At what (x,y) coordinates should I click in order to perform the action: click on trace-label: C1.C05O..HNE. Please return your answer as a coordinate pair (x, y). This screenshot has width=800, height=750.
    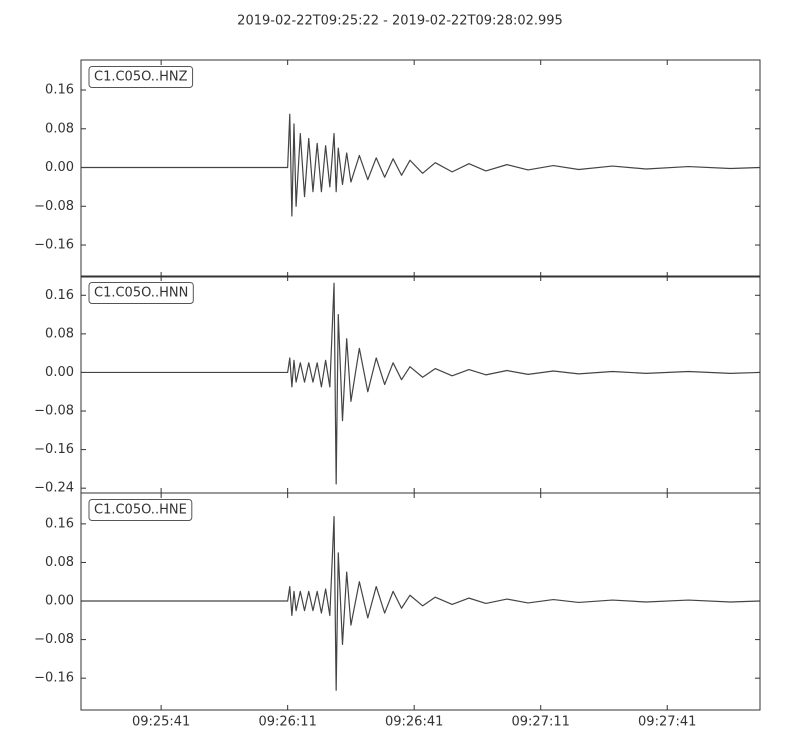
    Looking at the image, I should click on (140, 510).